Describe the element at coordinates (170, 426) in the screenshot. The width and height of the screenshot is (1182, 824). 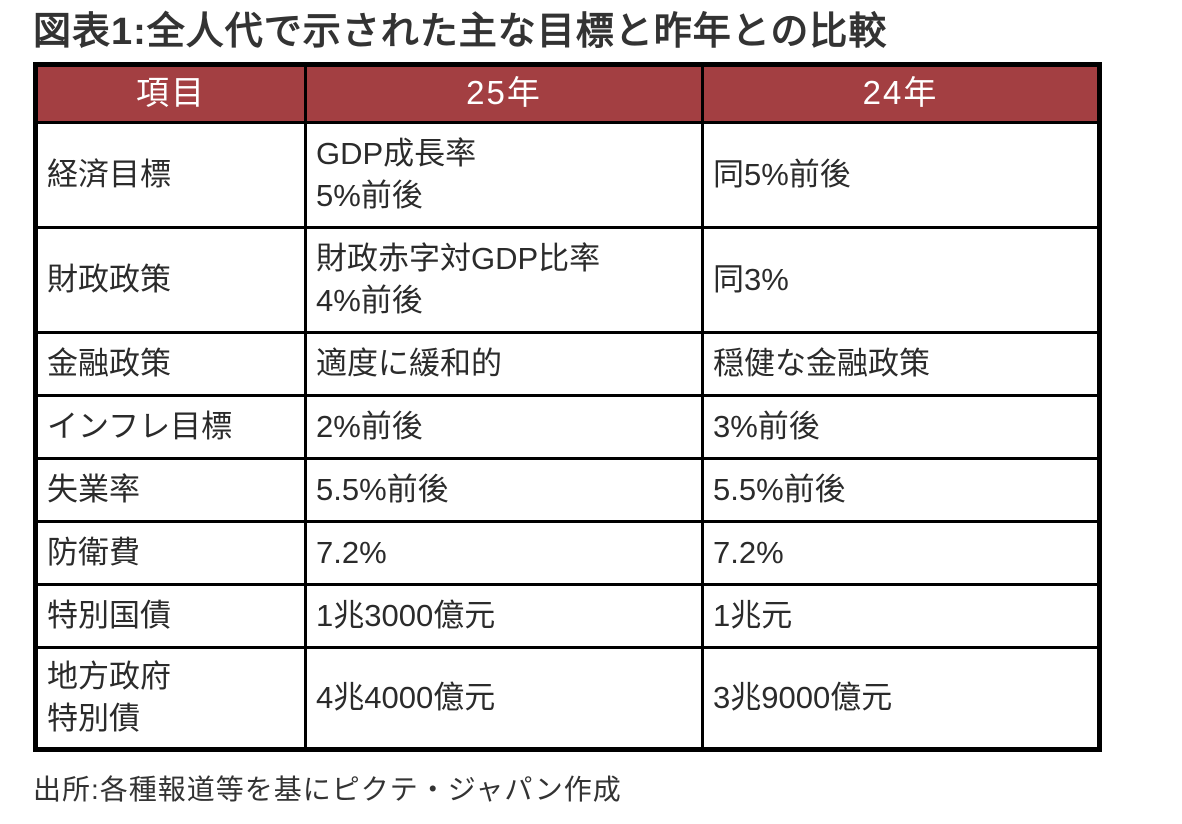
I see `item-cell: インフレ目標` at that location.